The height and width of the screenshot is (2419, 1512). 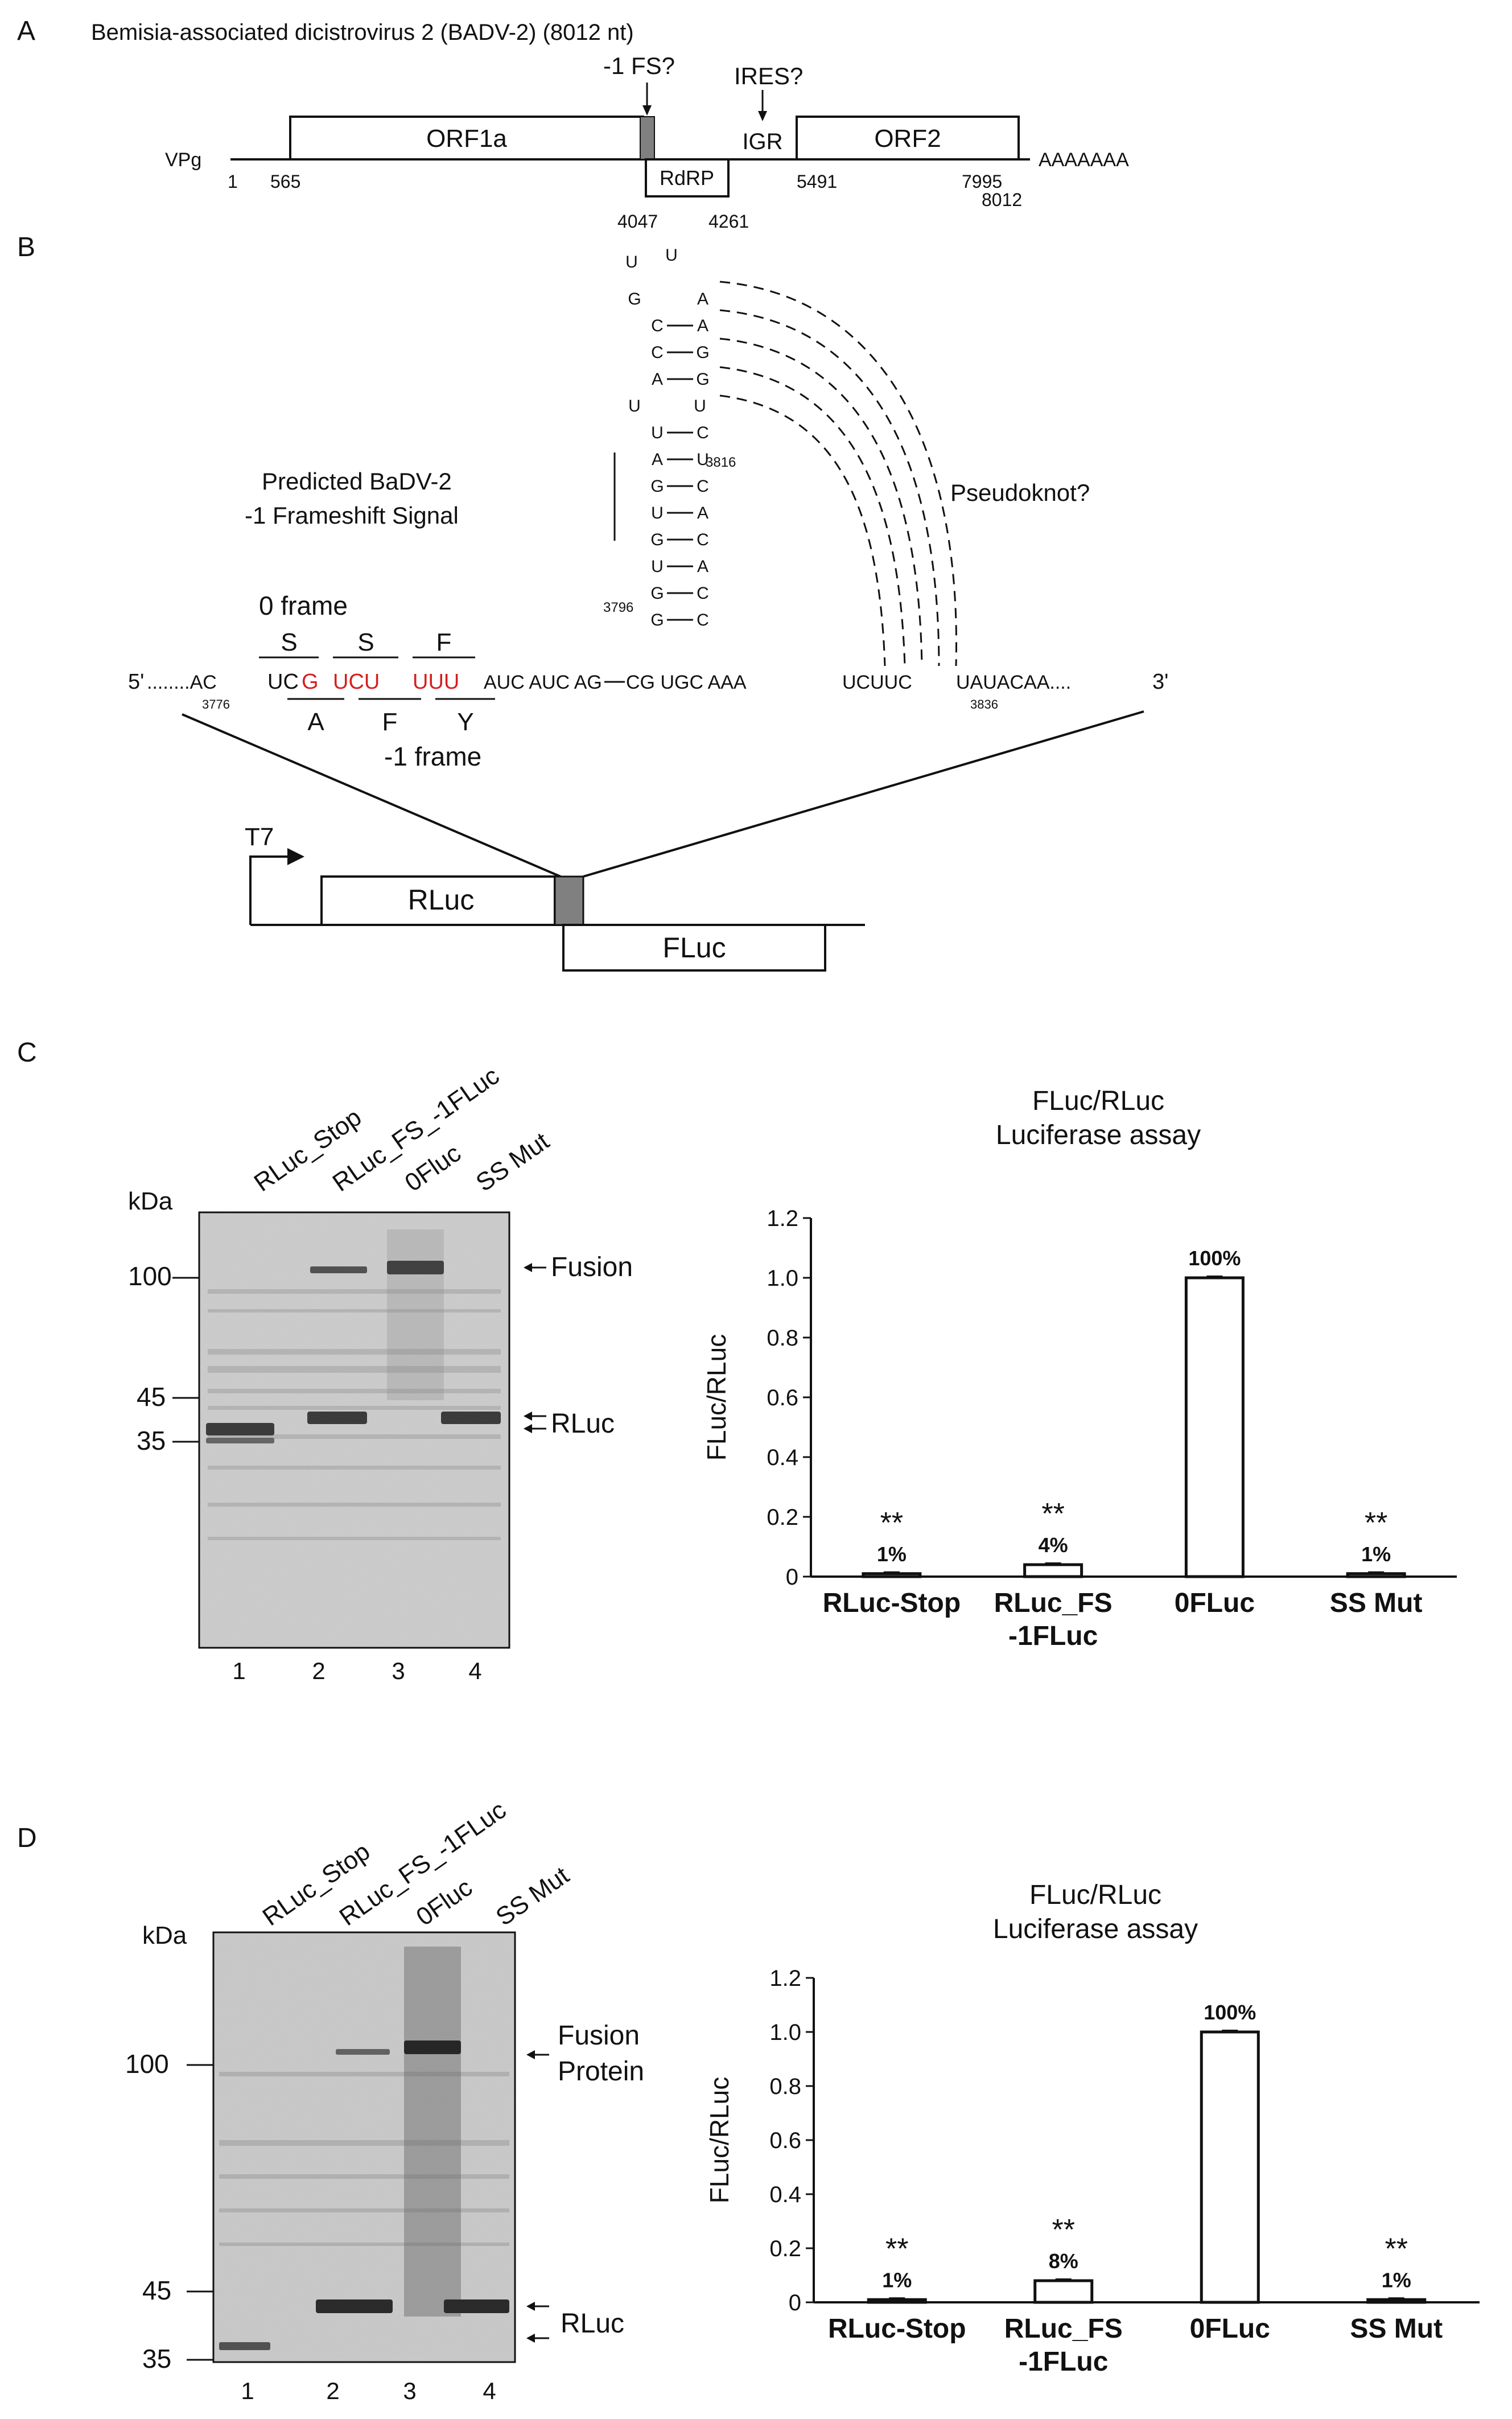 What do you see at coordinates (583, 1424) in the screenshot?
I see `rluc-label: RLuc` at bounding box center [583, 1424].